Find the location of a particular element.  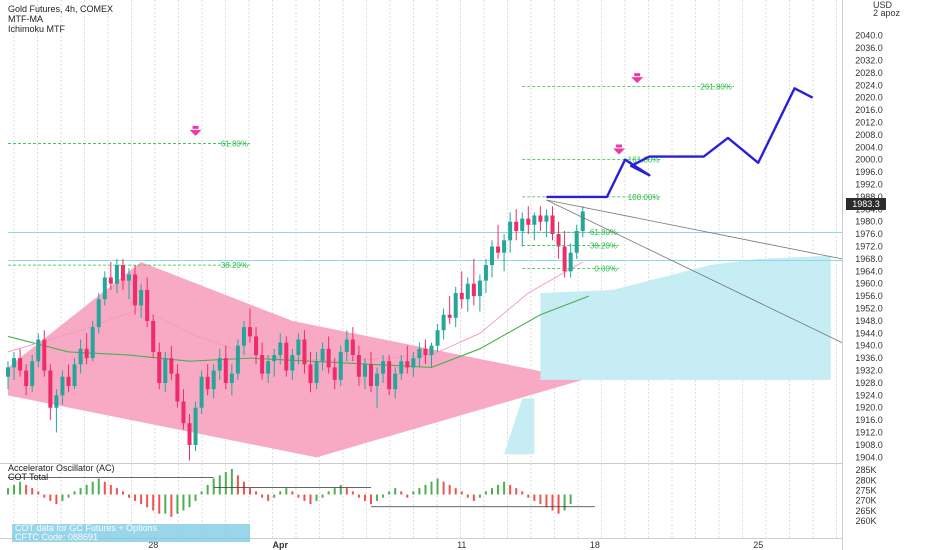

ma-fast-line is located at coordinates (295, 311).